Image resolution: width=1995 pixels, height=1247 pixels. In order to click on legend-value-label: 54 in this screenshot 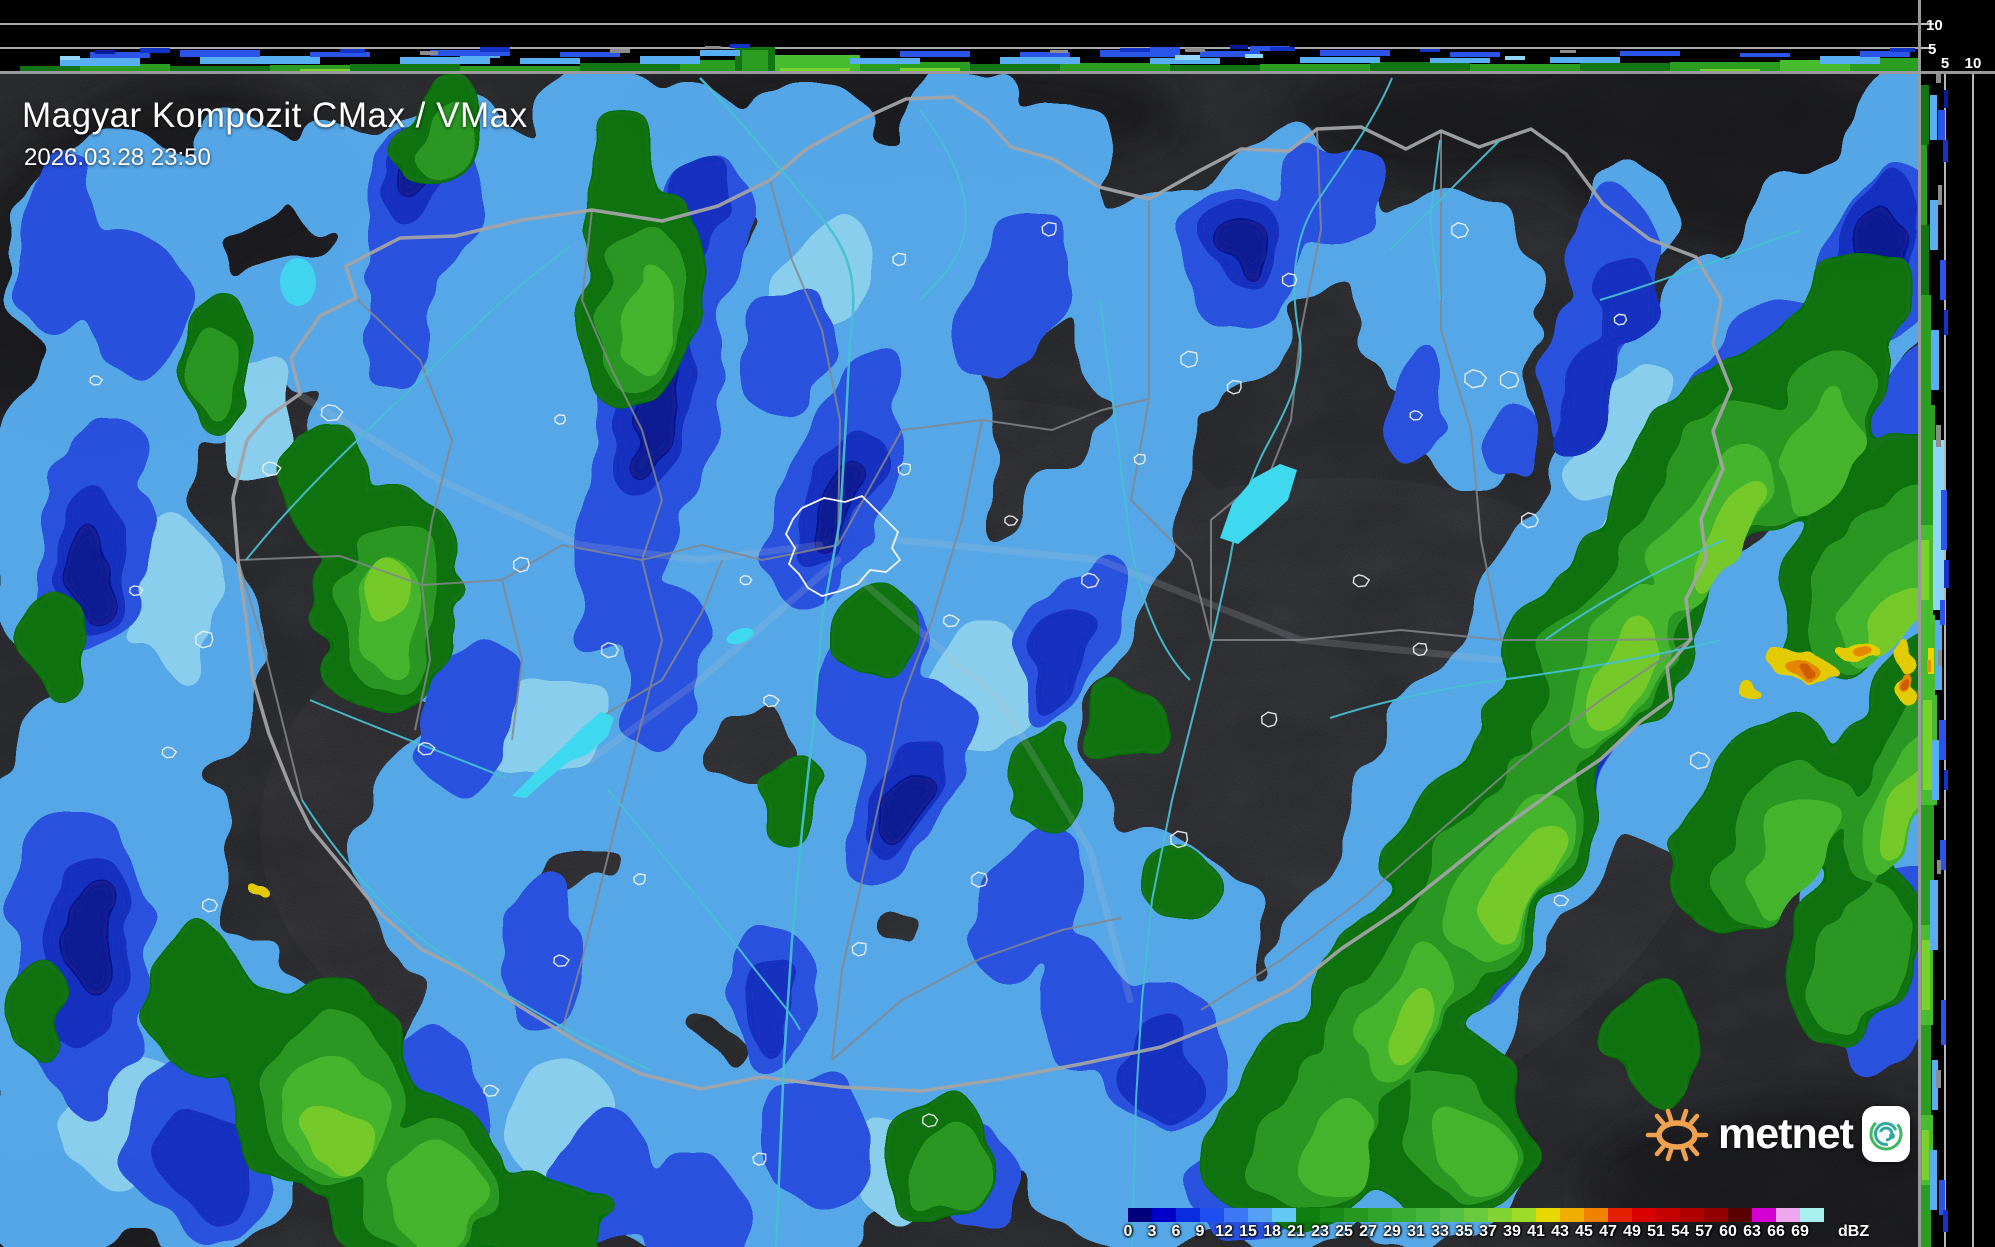, I will do `click(1680, 1231)`.